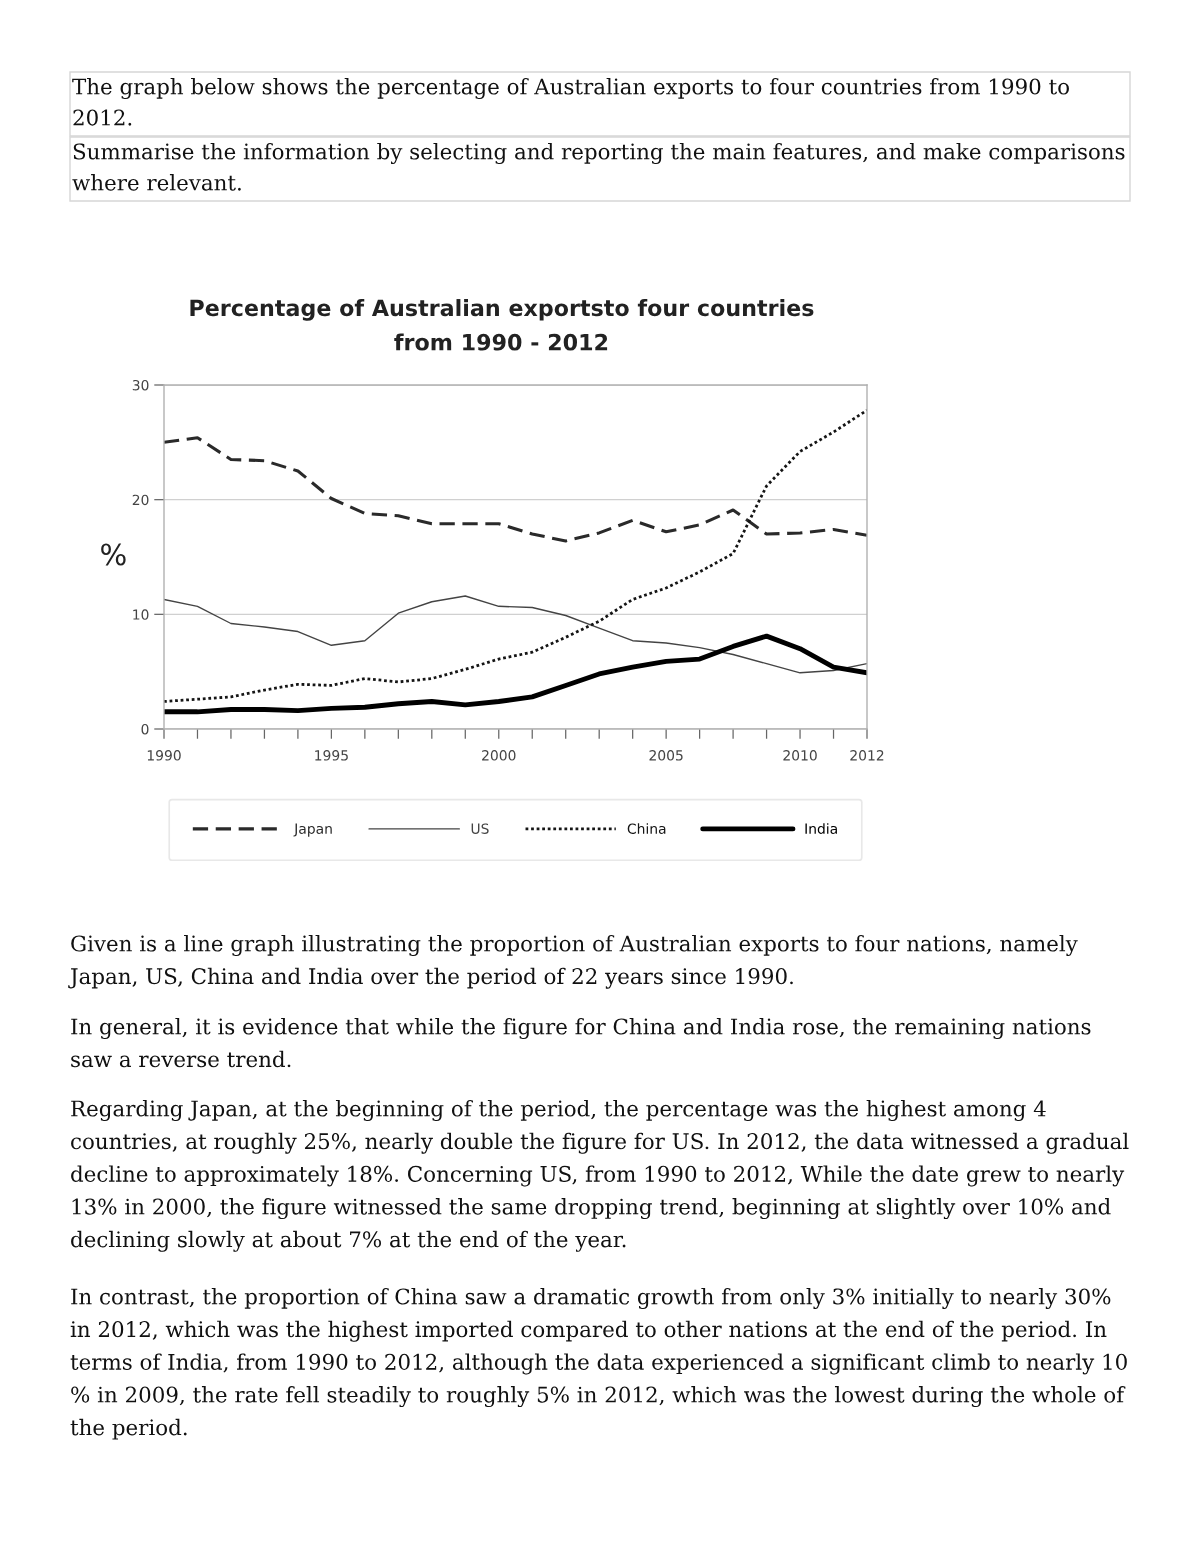 The width and height of the screenshot is (1200, 1553). Describe the element at coordinates (600, 1176) in the screenshot. I see `text: Regarding Japan, at the beginning of the period, the percentage was the highest among 4 countries, at roughly 25%, nearly double the figure for US. In 2012, the data witnessed a gradual decline to approximately 18%. Concerning US, from 1990 to 2012, While the date grew to nearly 13% in 2000, the figure witnessed the same dropping trend, beginning at slightly over 10% and declining slowly at about 7% at the end of the year.` at that location.